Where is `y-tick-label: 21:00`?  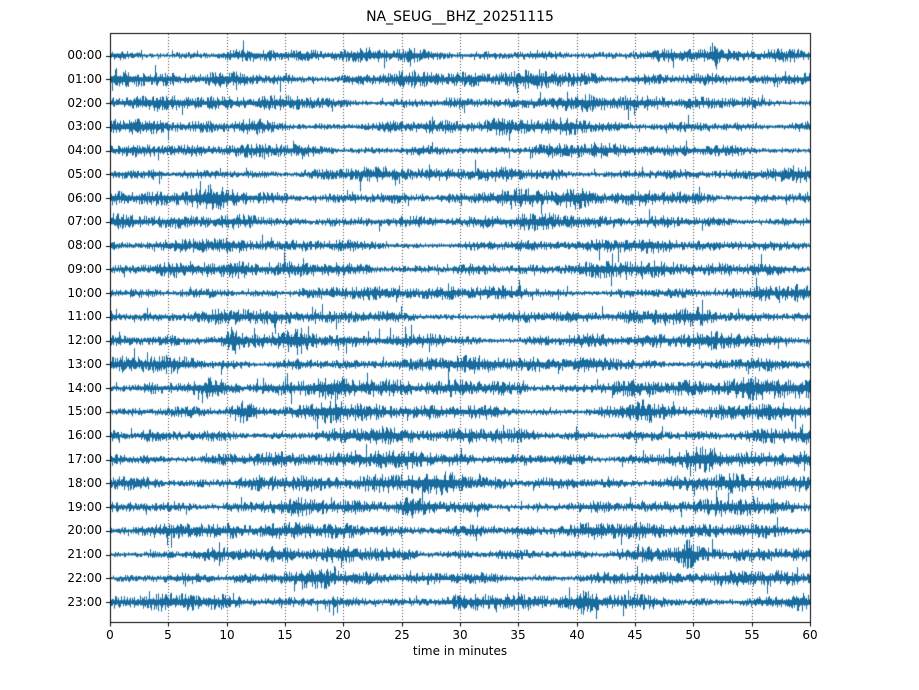
y-tick-label: 21:00 is located at coordinates (84, 554).